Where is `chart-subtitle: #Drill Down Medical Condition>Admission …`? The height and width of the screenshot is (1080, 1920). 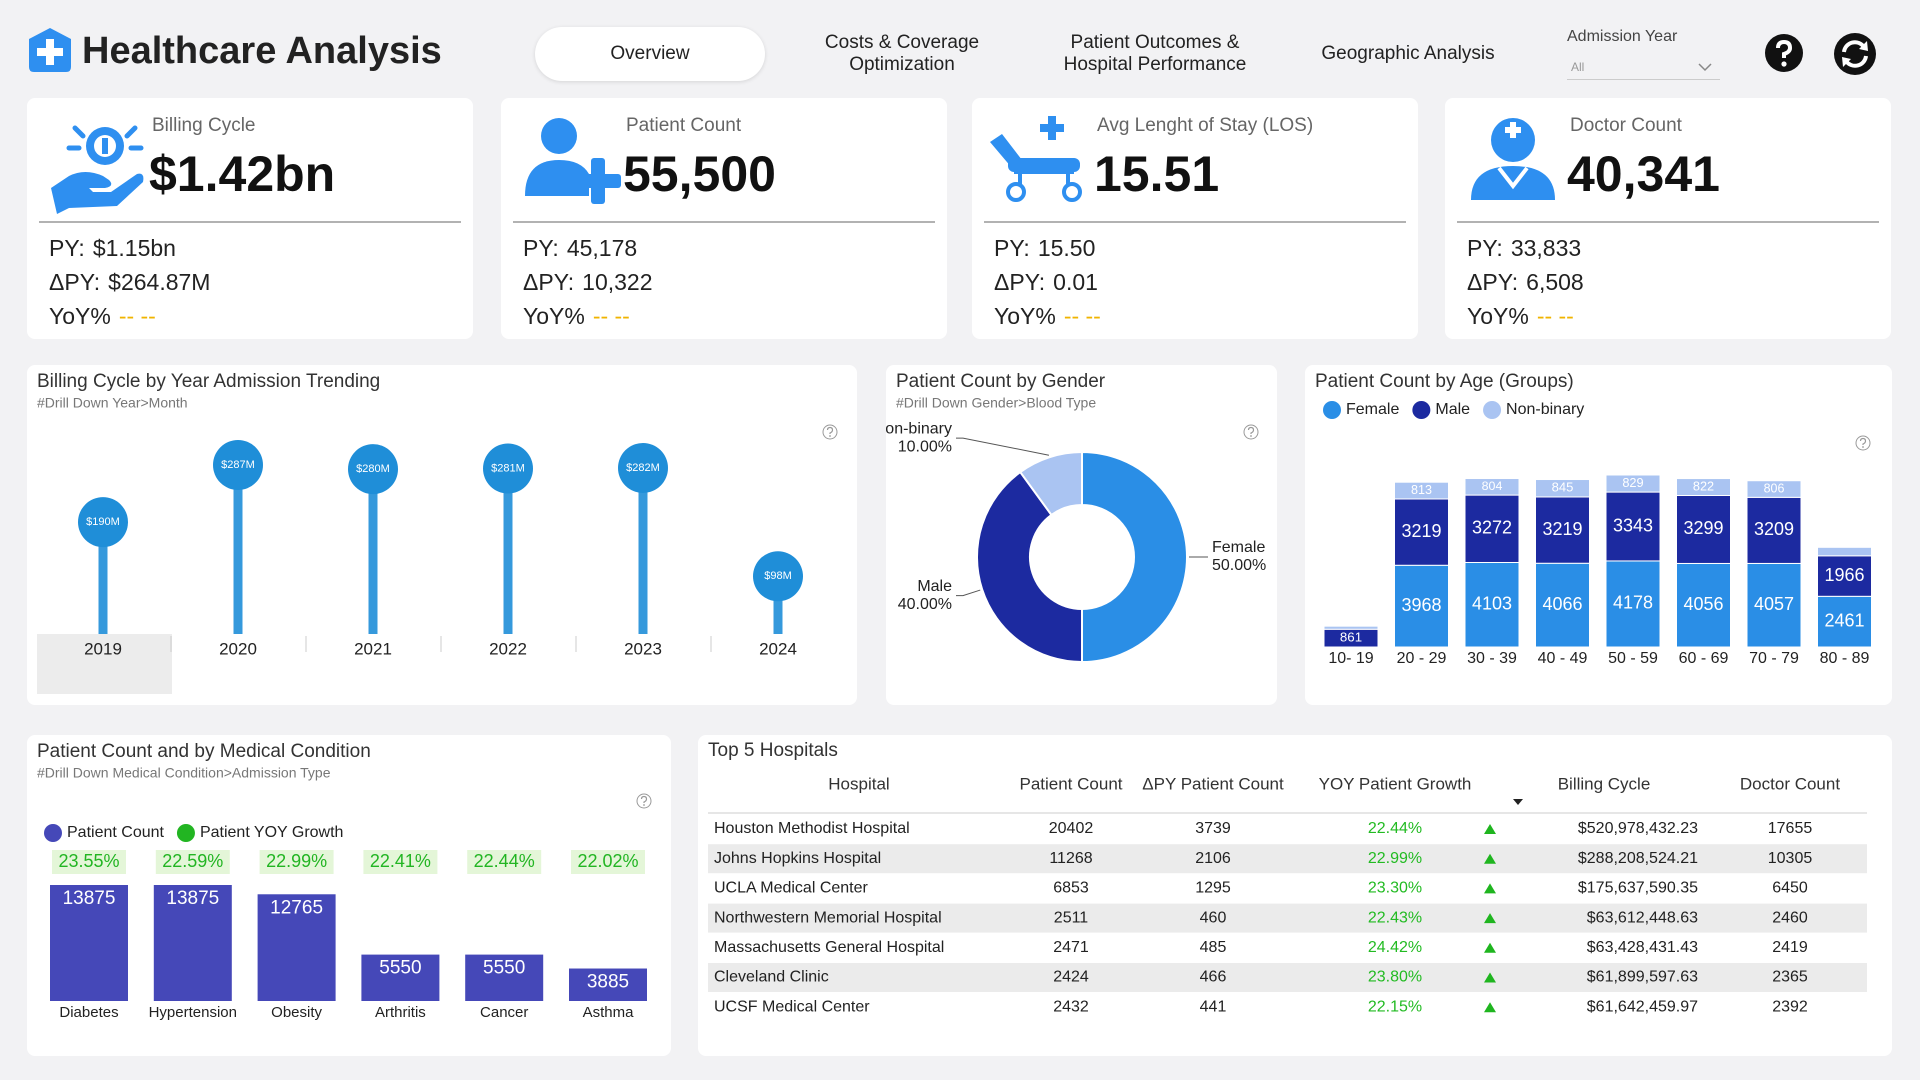 chart-subtitle: #Drill Down Medical Condition>Admission … is located at coordinates (184, 773).